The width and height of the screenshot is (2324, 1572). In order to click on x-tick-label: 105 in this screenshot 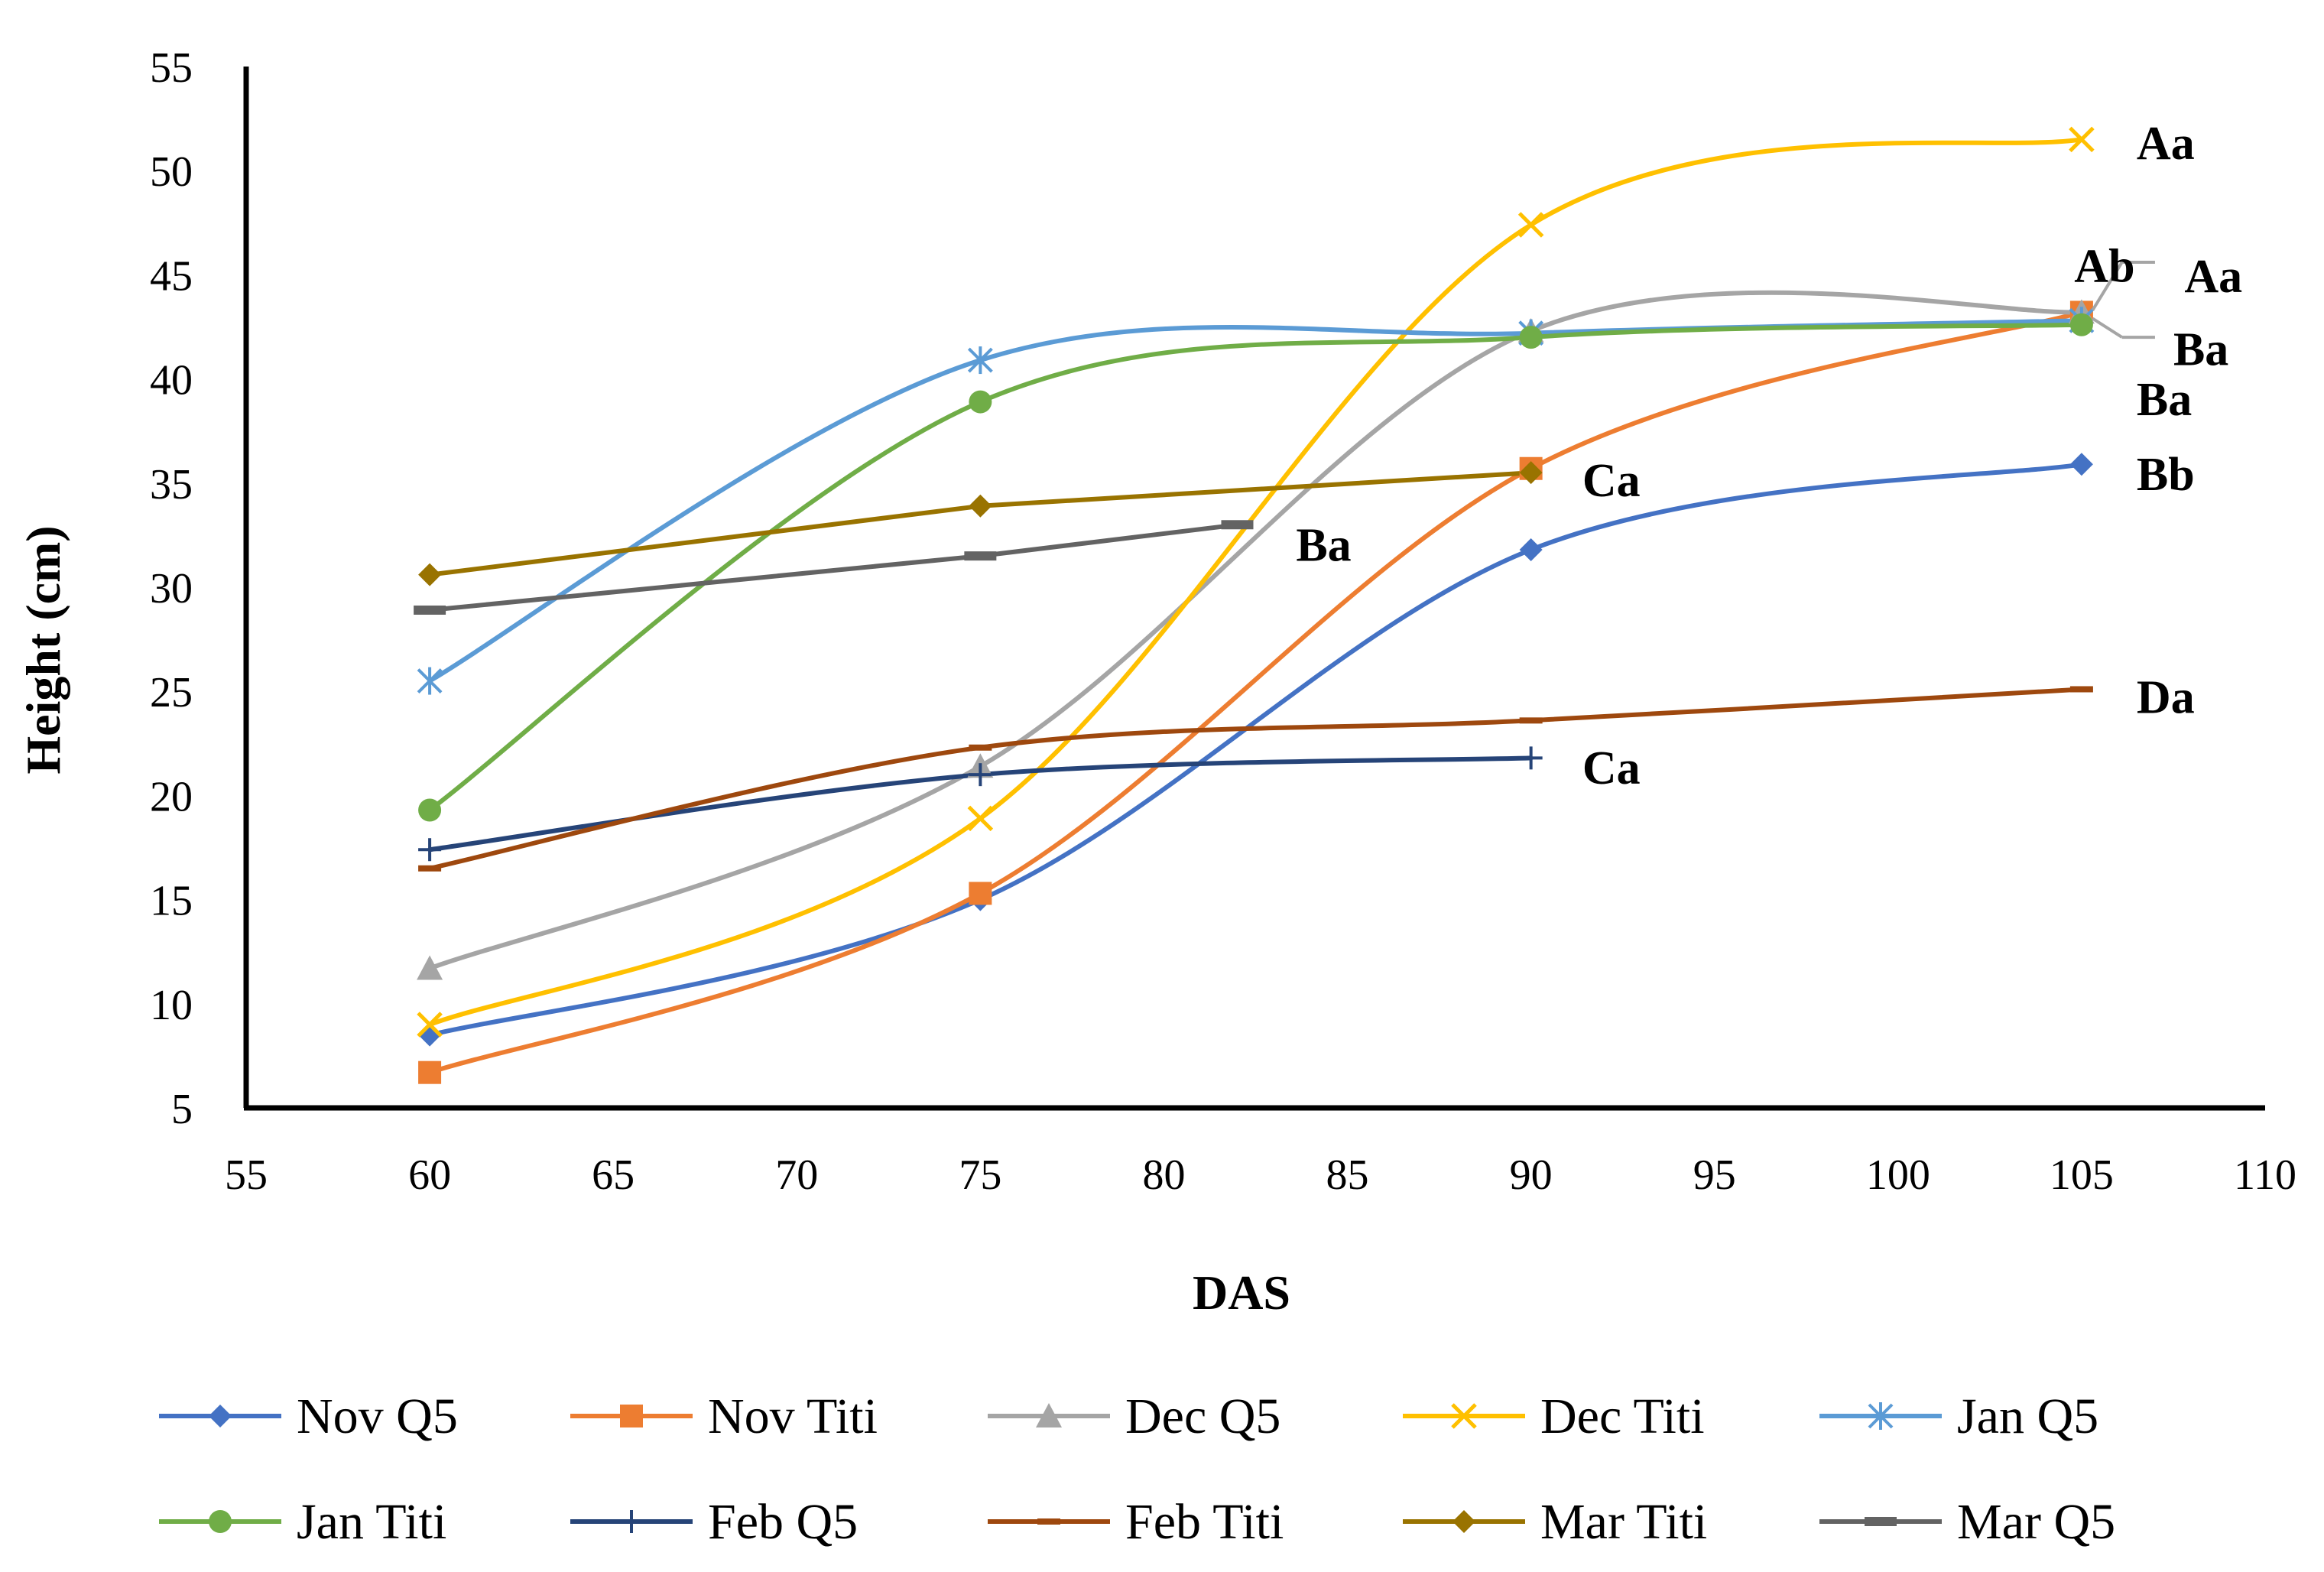, I will do `click(2082, 1175)`.